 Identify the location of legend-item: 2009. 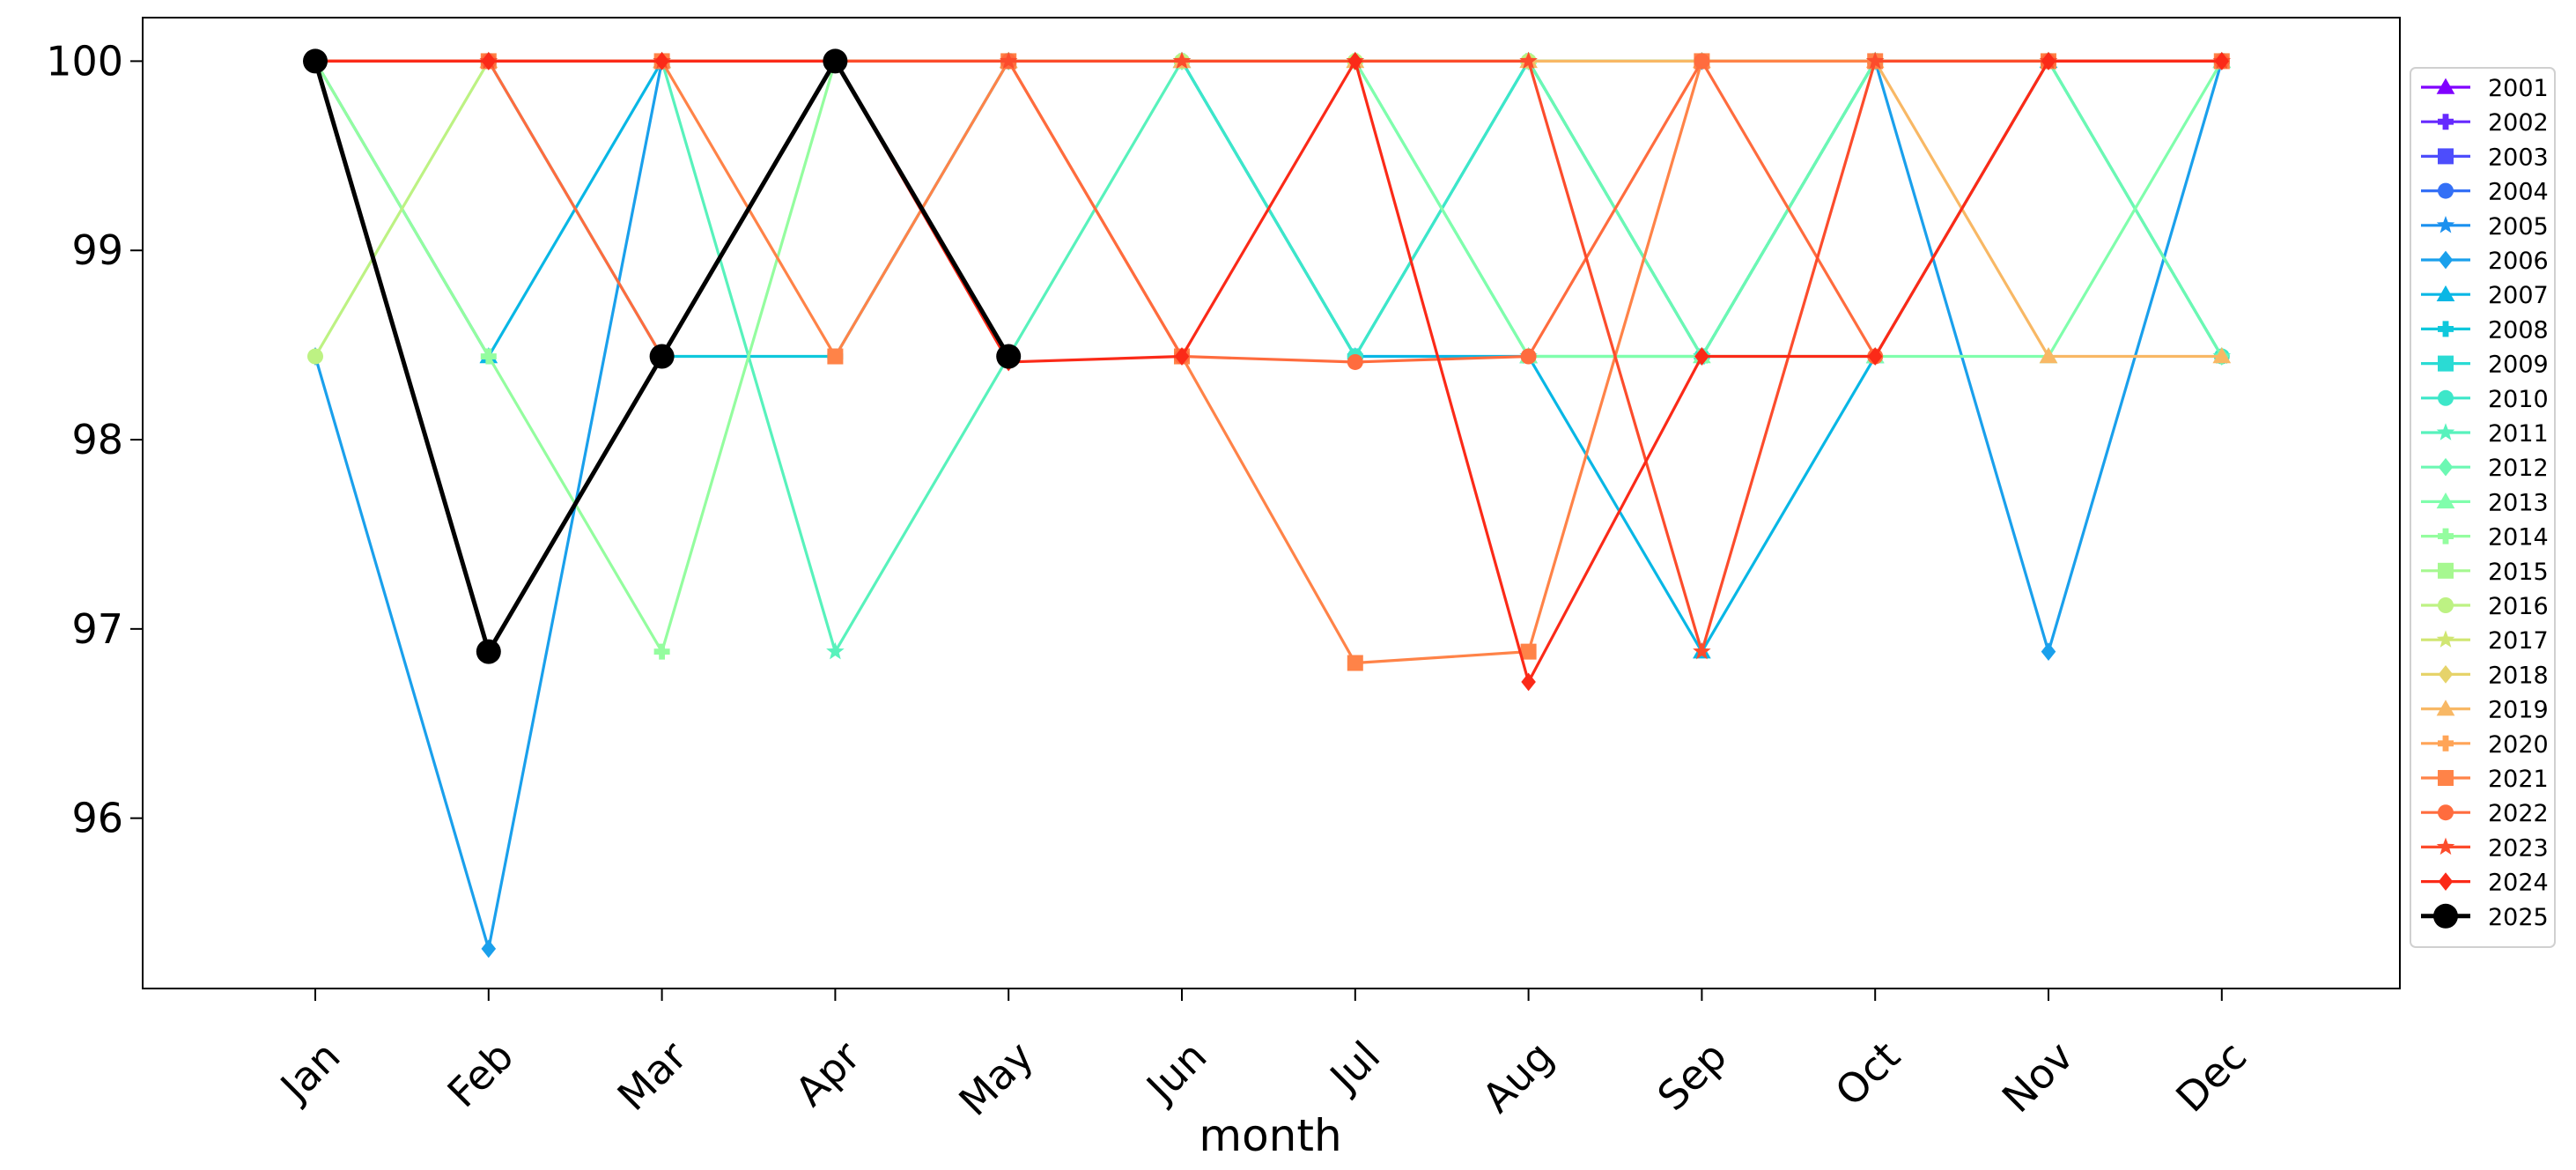
(2485, 365).